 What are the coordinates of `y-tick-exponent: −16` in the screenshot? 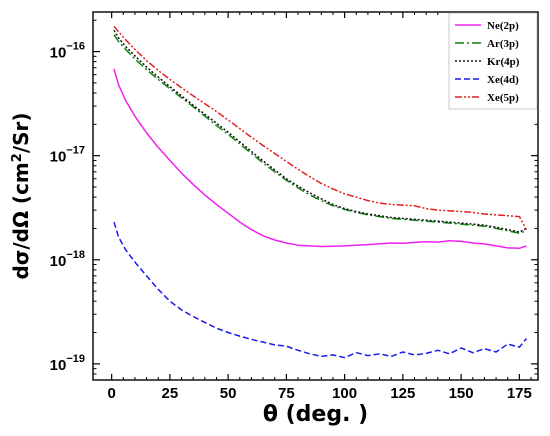 It's located at (75, 47).